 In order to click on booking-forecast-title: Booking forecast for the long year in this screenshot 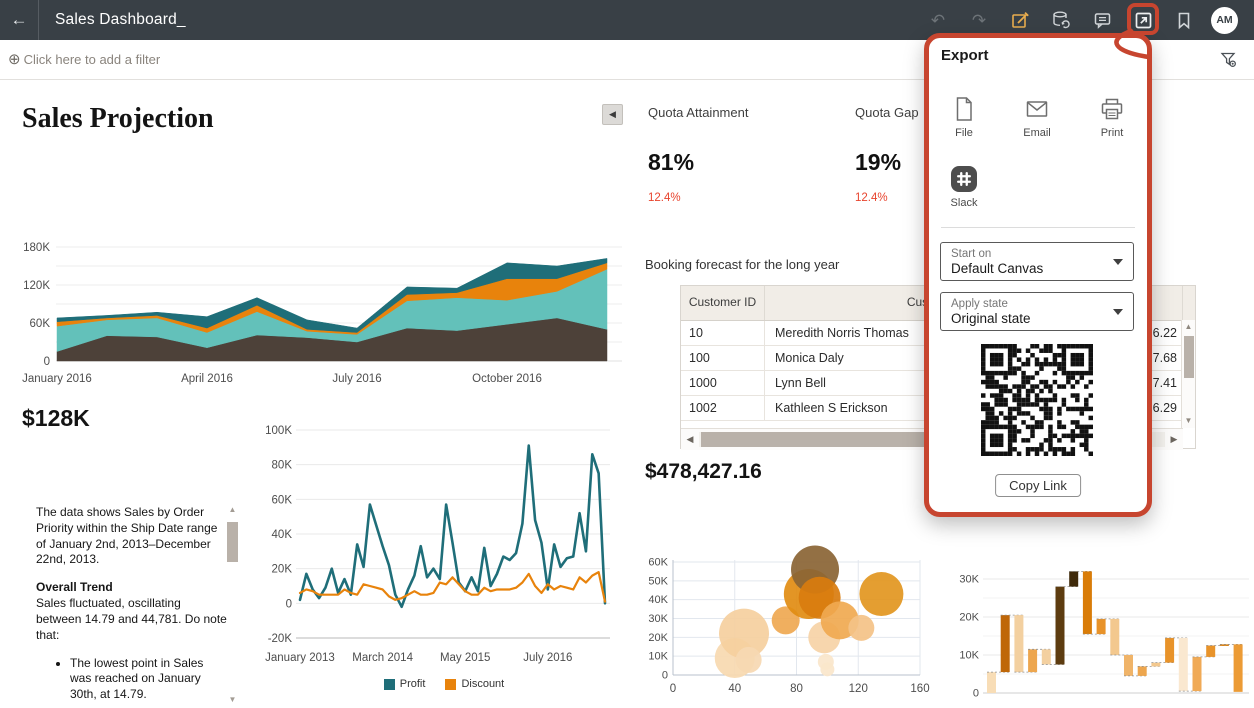, I will do `click(742, 264)`.